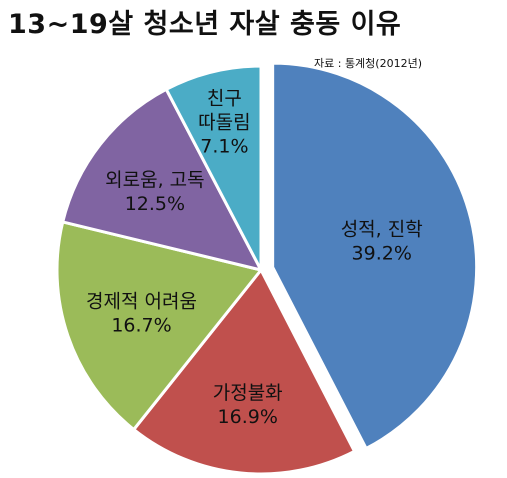 The image size is (507, 478). Describe the element at coordinates (382, 254) in the screenshot. I see `slice-value-1: 39.2%` at that location.